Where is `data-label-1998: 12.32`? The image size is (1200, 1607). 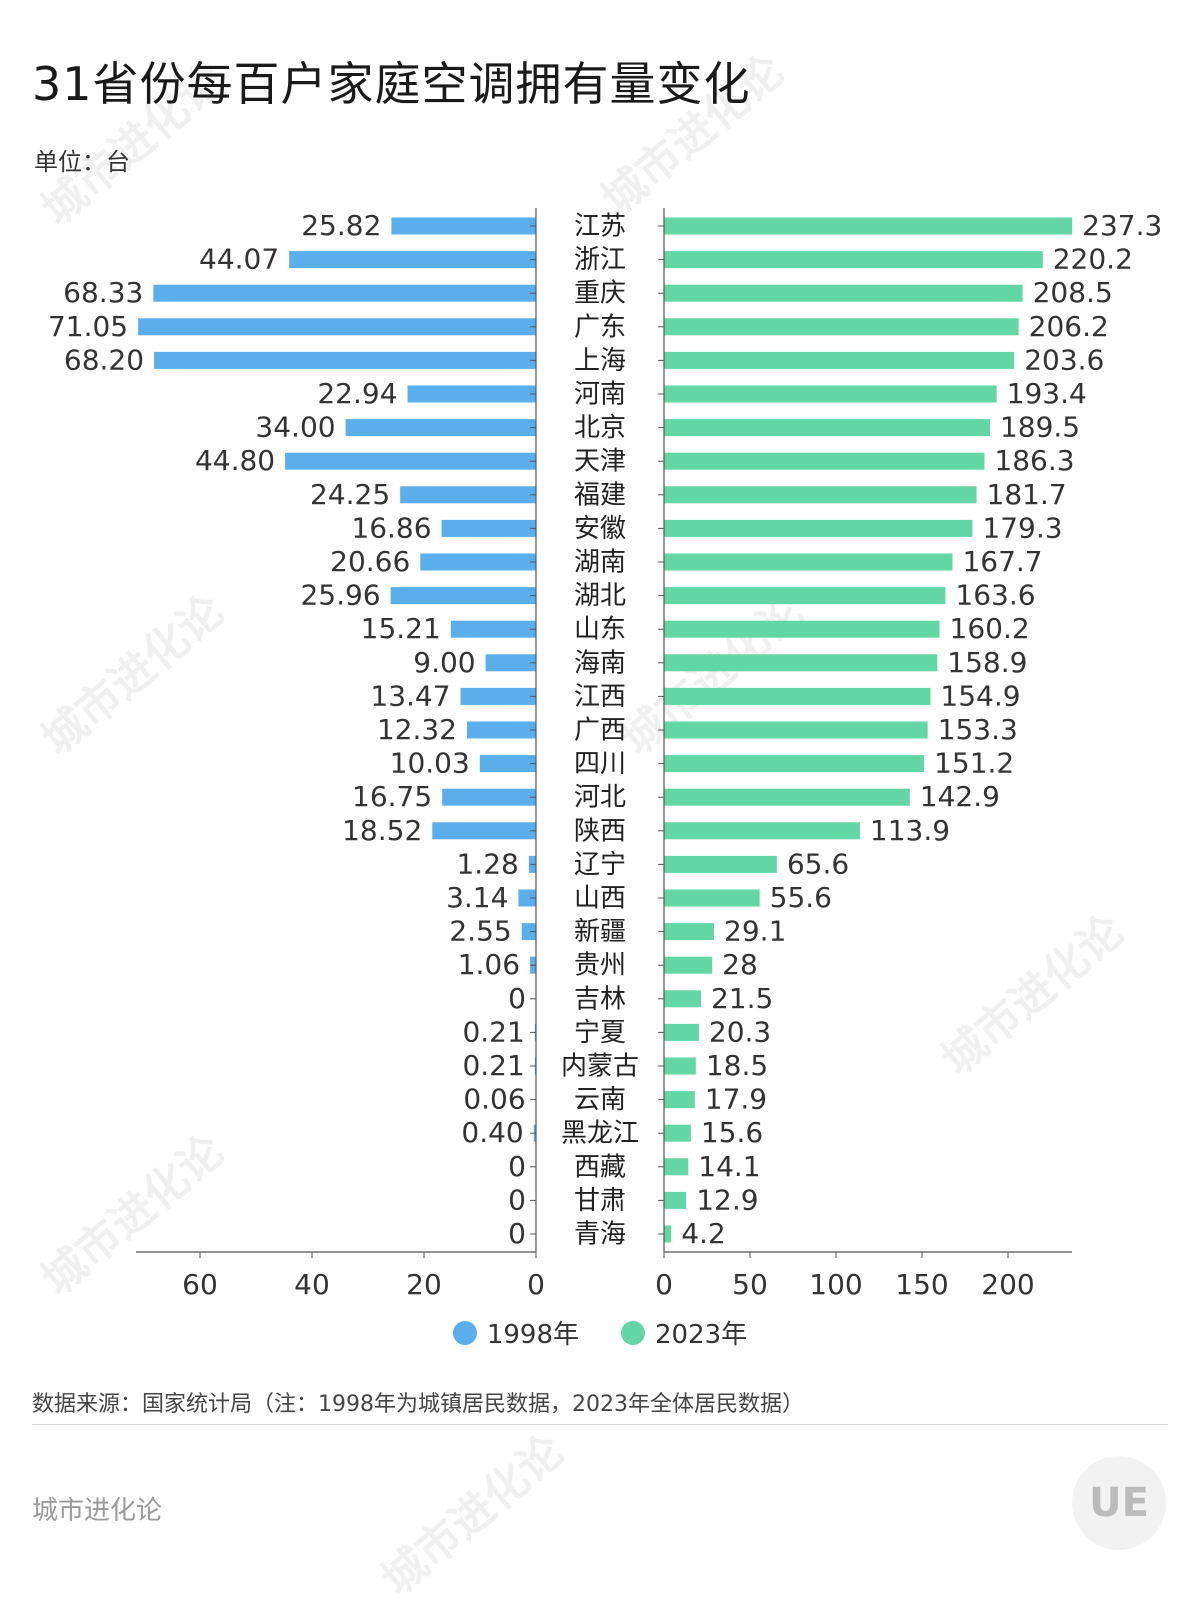
data-label-1998: 12.32 is located at coordinates (417, 729).